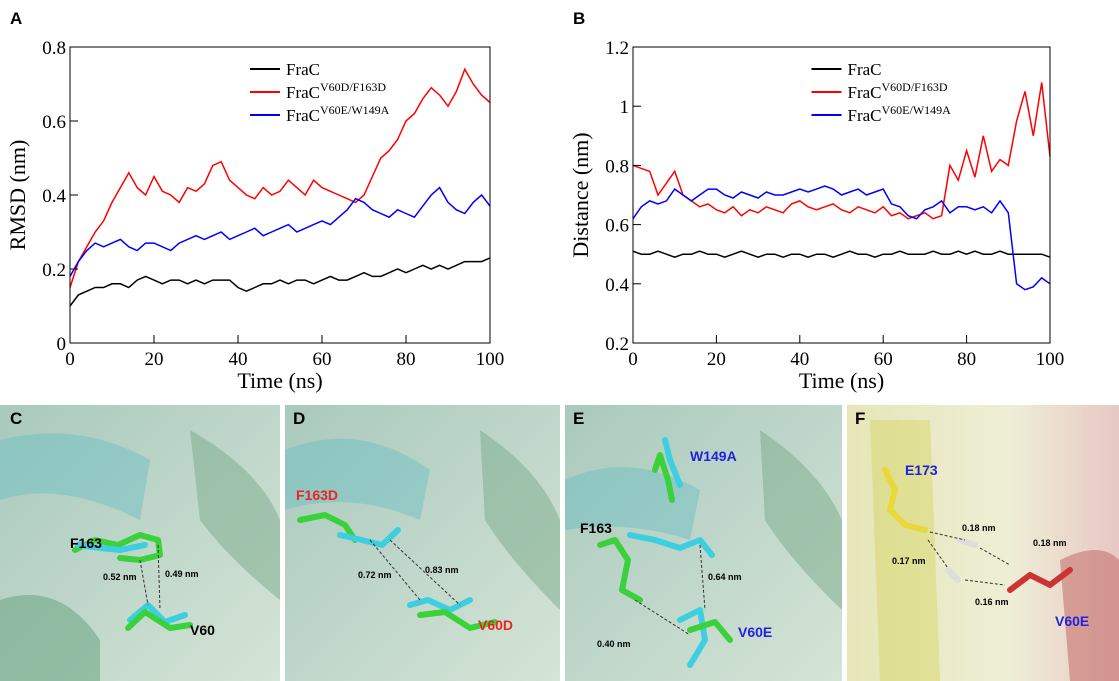 This screenshot has width=1119, height=681. What do you see at coordinates (422, 543) in the screenshot?
I see `panel-d: D F163D 0.72 nm 0.83 nm V60D` at bounding box center [422, 543].